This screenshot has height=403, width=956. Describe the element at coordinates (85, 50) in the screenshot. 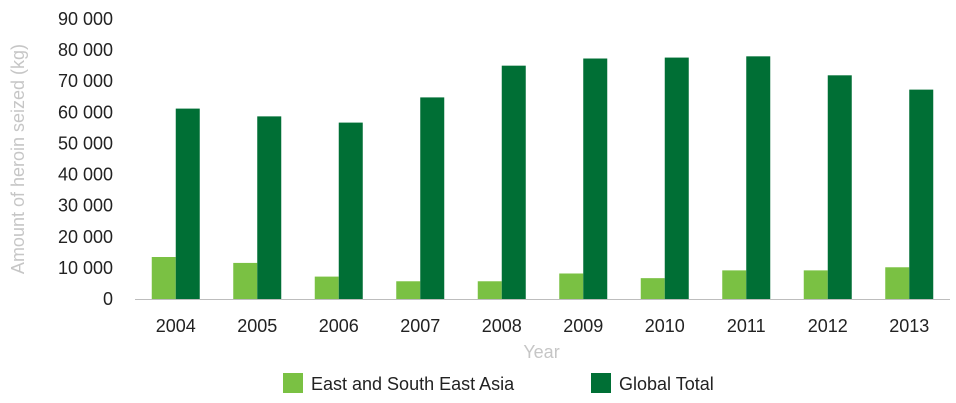

I see `y-tick-label: 80 000` at that location.